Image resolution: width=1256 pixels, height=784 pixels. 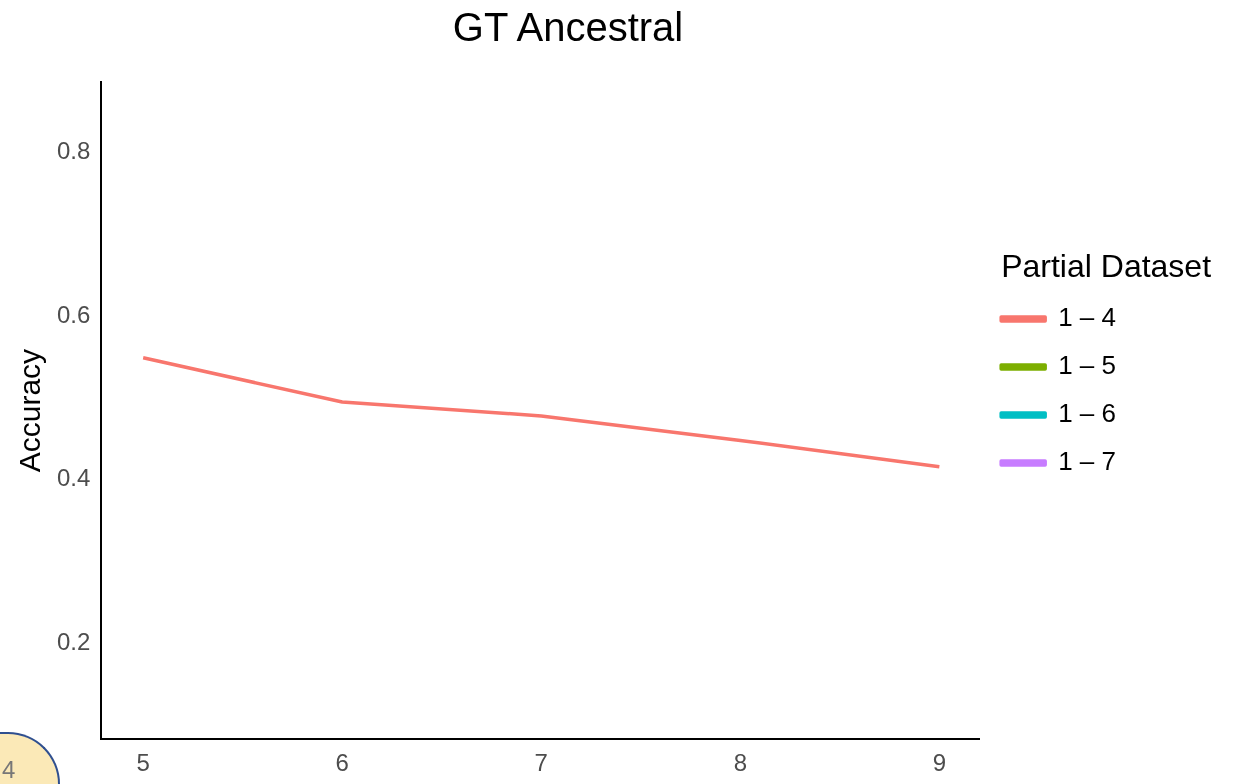 I want to click on legend-label: 1 – 6, so click(x=1087, y=413).